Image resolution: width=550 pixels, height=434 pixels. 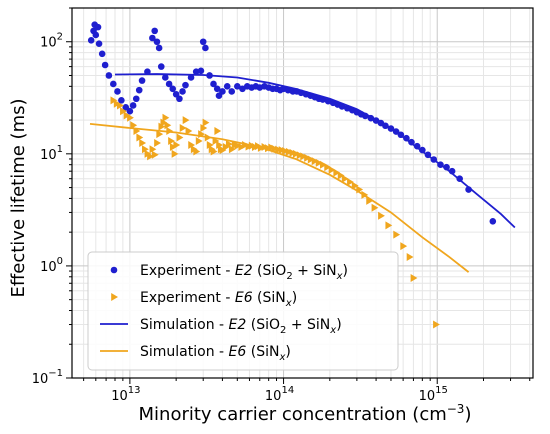 I want to click on y-tick-label: 10¹, so click(x=51, y=153).